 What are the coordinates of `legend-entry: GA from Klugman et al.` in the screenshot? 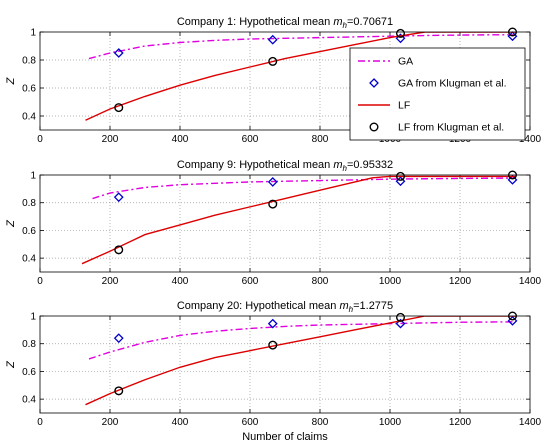 It's located at (452, 84).